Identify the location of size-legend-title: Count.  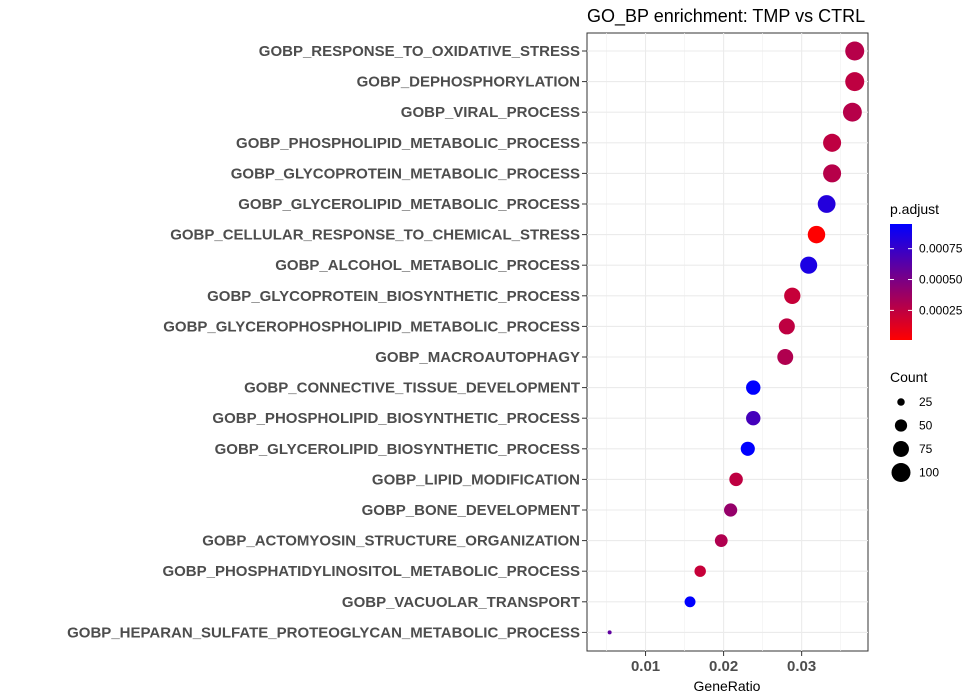
(908, 377).